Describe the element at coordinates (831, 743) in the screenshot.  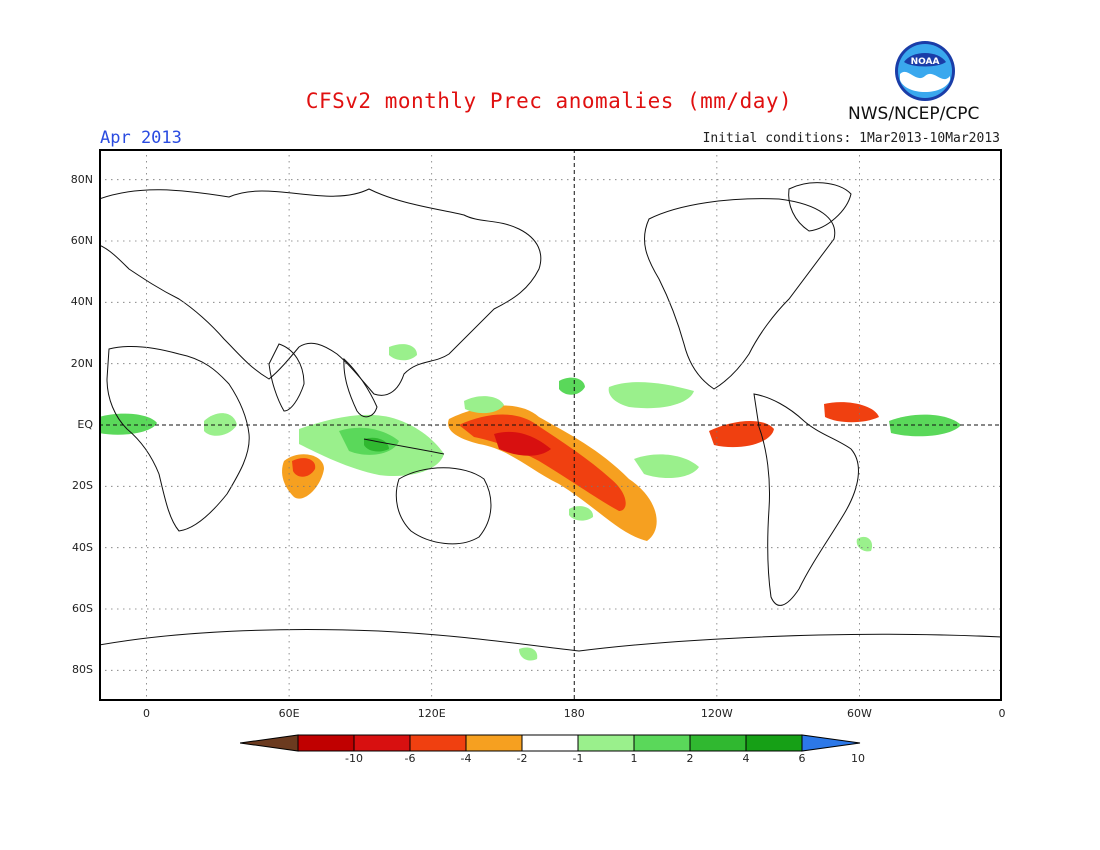
I see `colorbar-arrow-high` at that location.